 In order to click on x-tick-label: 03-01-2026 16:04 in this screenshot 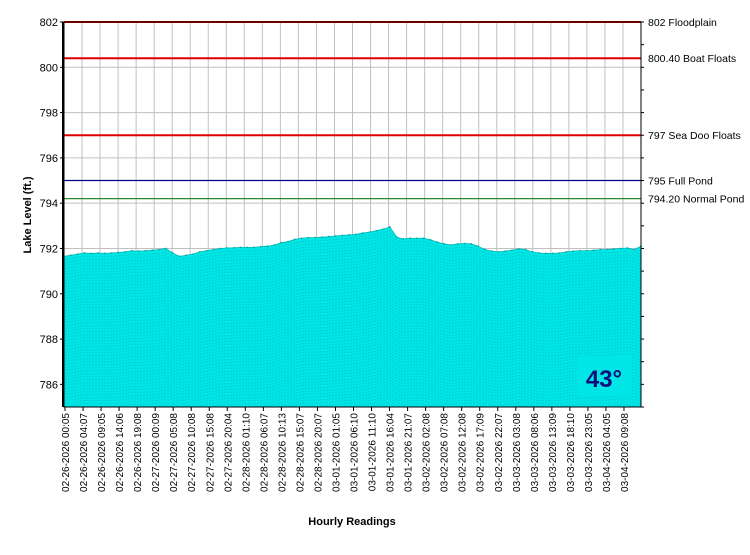, I will do `click(391, 452)`.